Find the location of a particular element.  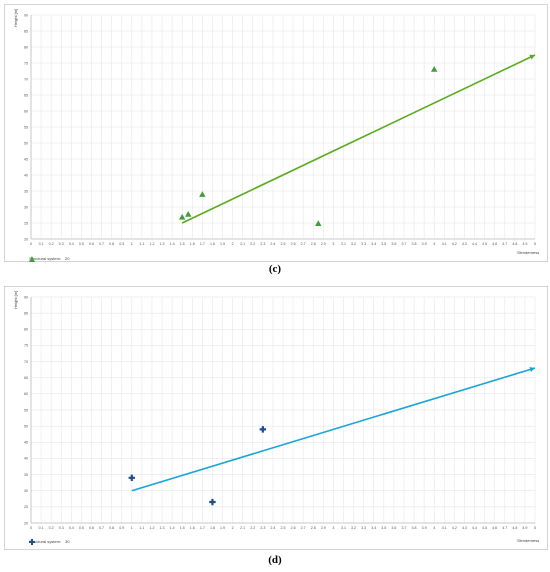

x-tick-label: 0.5 is located at coordinates (81, 244).